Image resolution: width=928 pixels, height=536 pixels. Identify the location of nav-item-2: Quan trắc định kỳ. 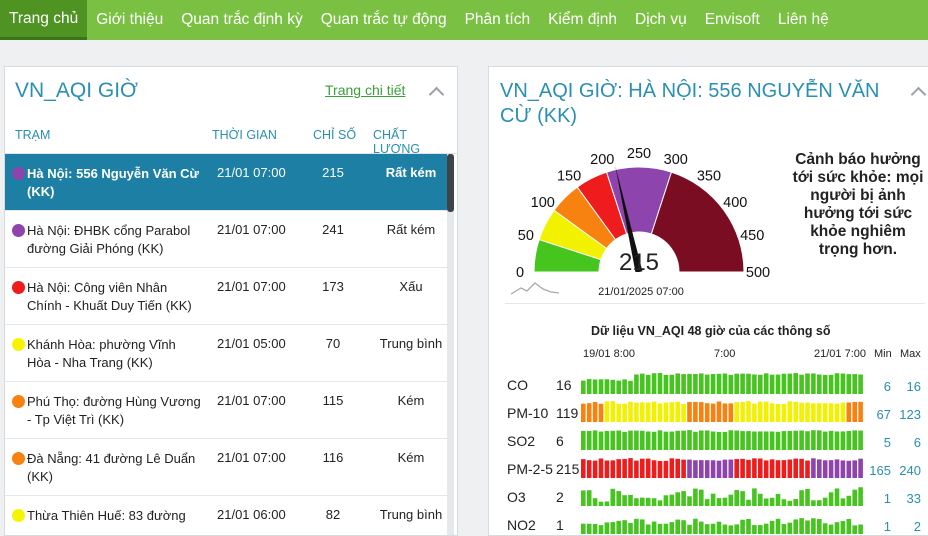
(242, 19).